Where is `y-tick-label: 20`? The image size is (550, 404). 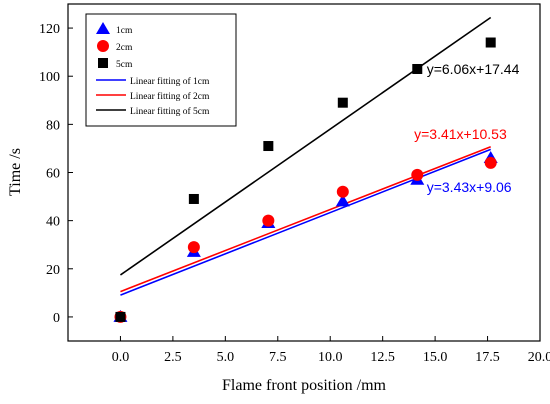
y-tick-label: 20 is located at coordinates (53, 270).